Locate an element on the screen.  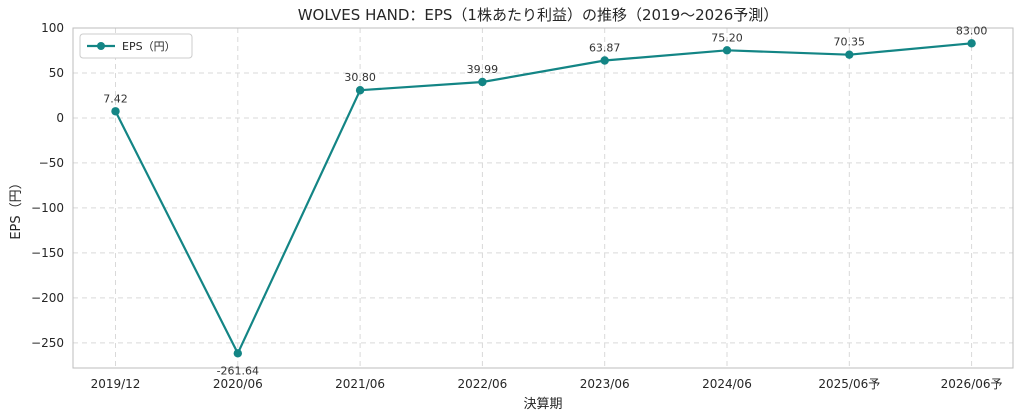
x-tick-label: 2026/06予 is located at coordinates (972, 384).